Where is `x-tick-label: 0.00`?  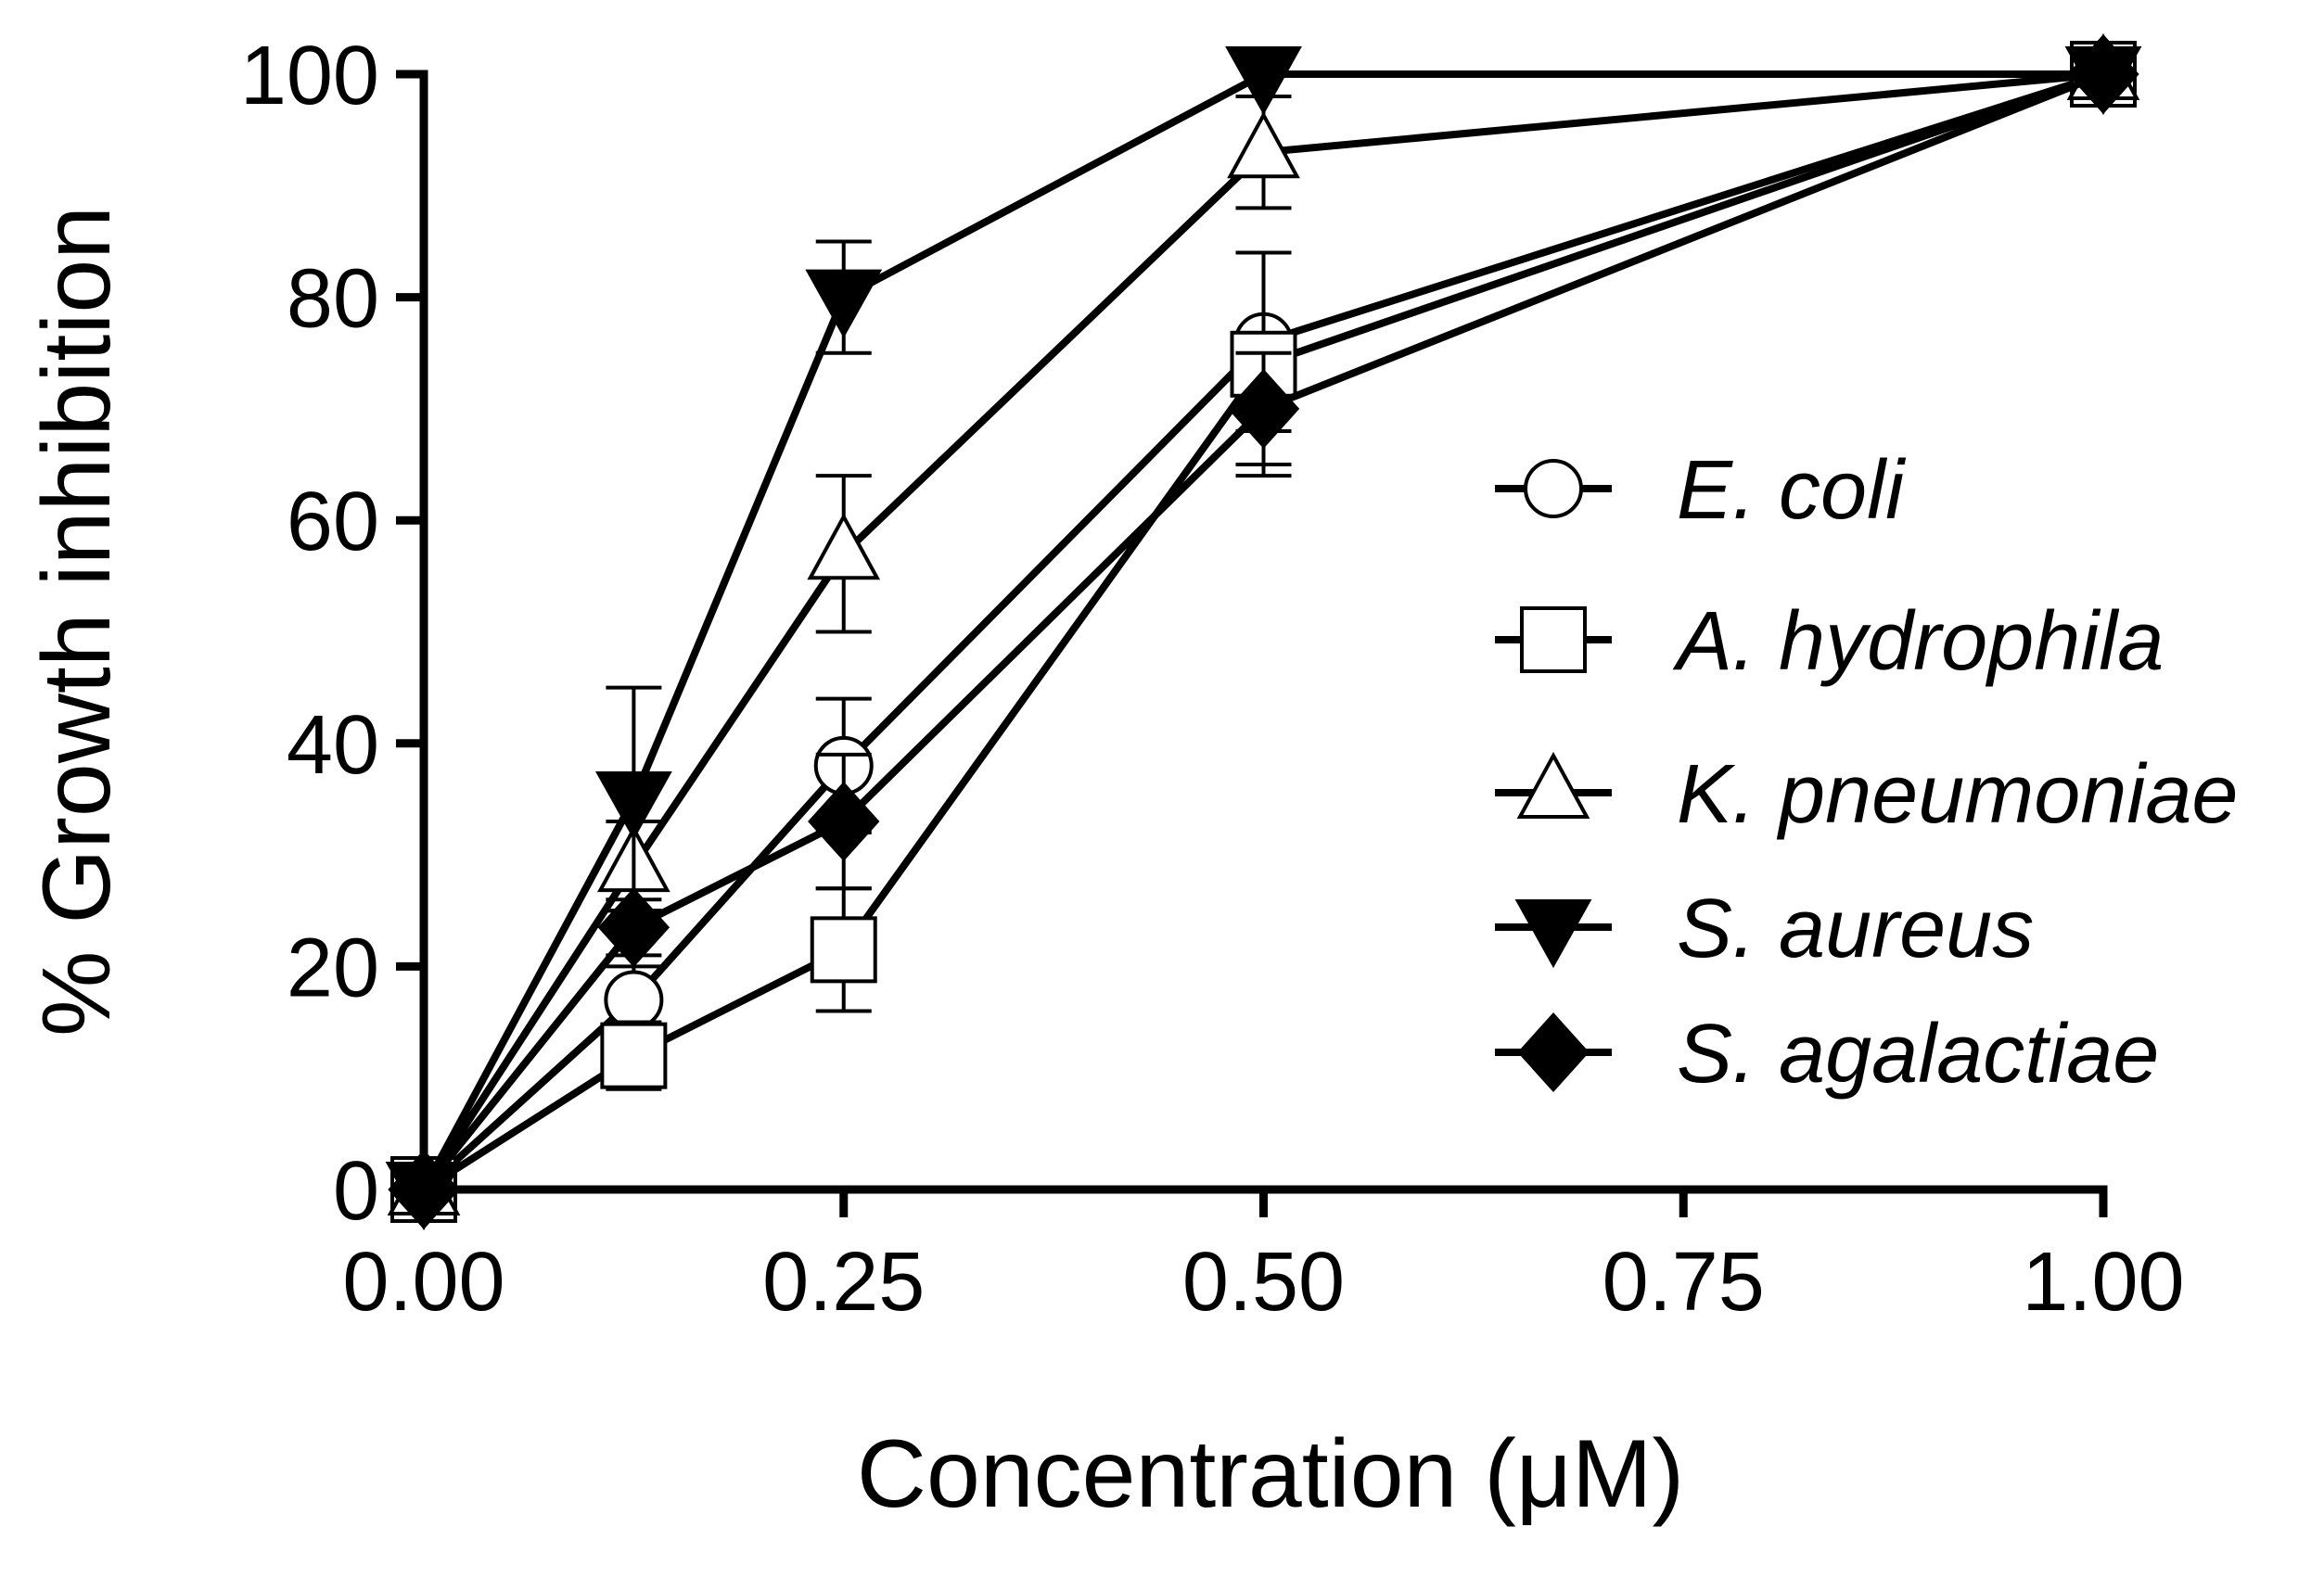
x-tick-label: 0.00 is located at coordinates (423, 1282).